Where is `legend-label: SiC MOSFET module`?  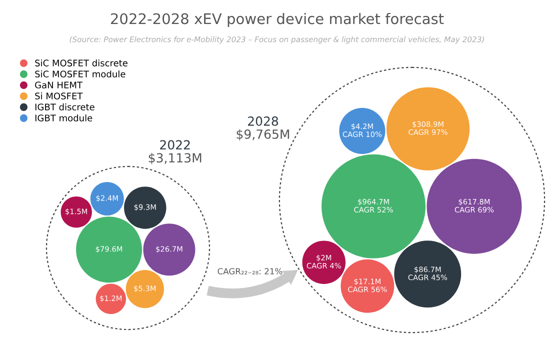
legend-label: SiC MOSFET module is located at coordinates (80, 74).